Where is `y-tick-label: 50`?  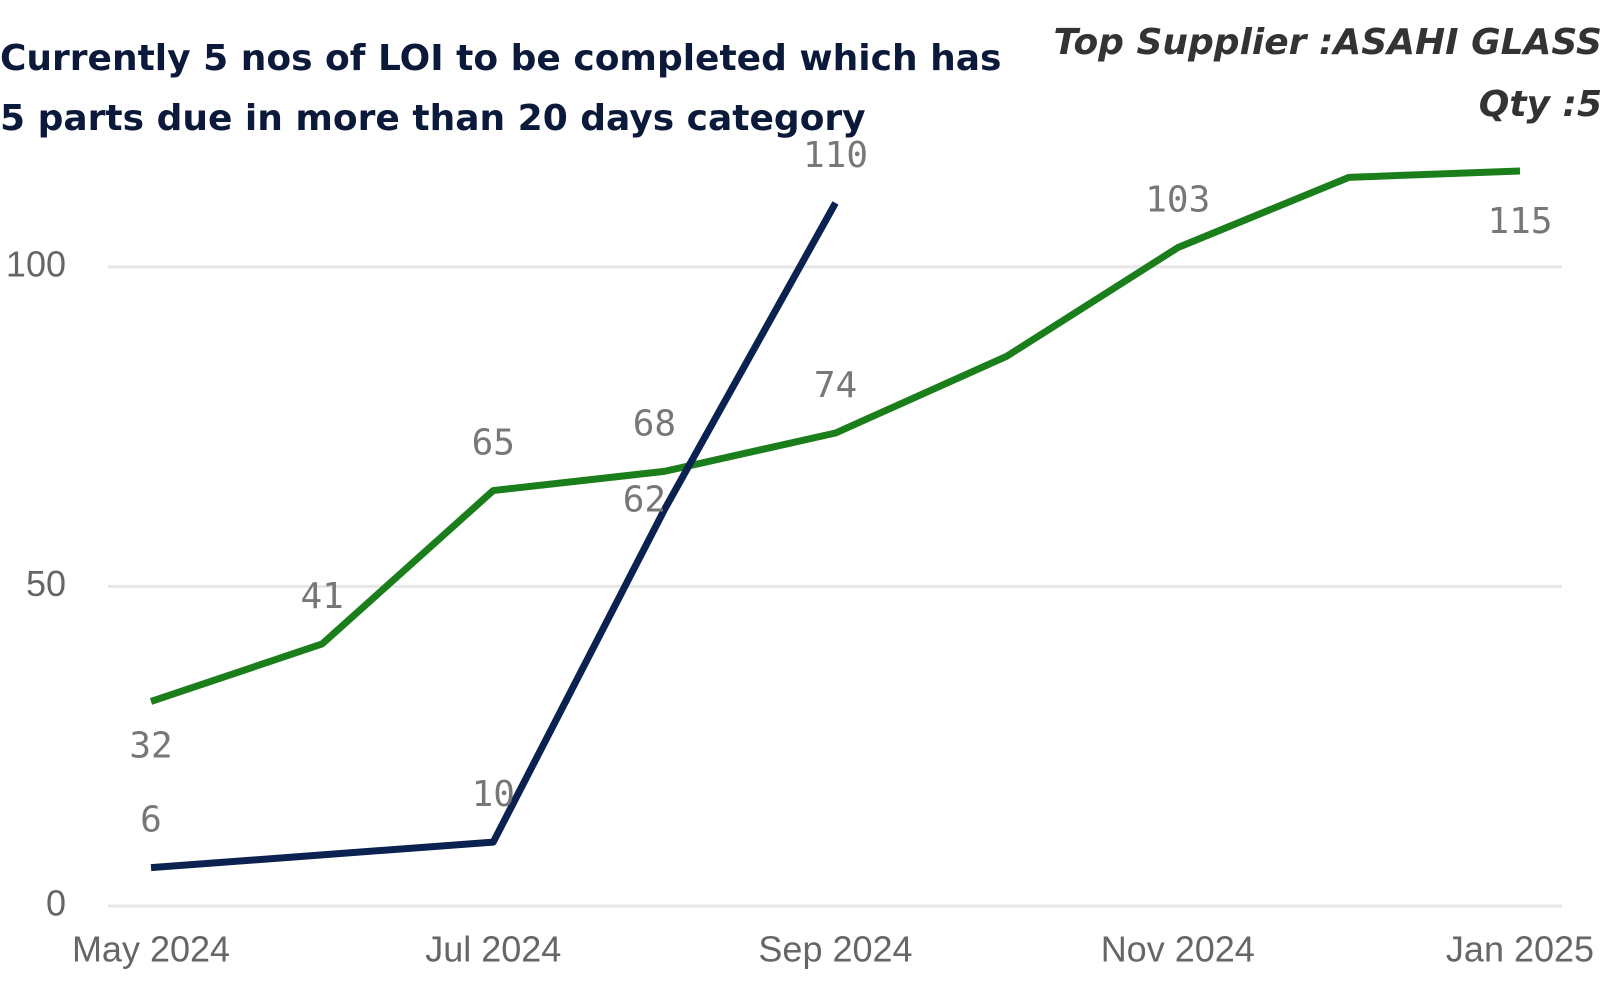 y-tick-label: 50 is located at coordinates (46, 583).